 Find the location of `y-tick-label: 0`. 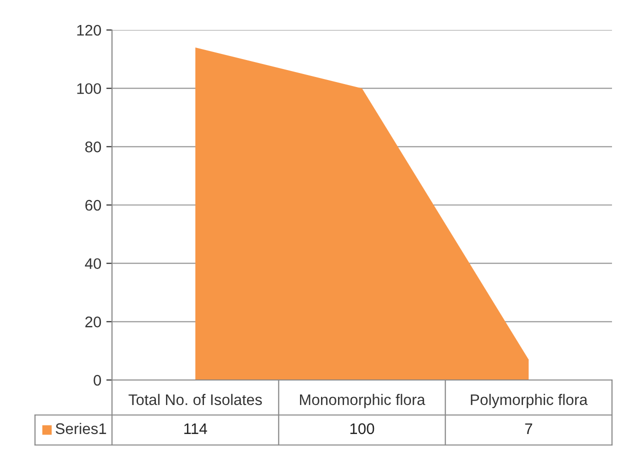

y-tick-label: 0 is located at coordinates (97, 380).